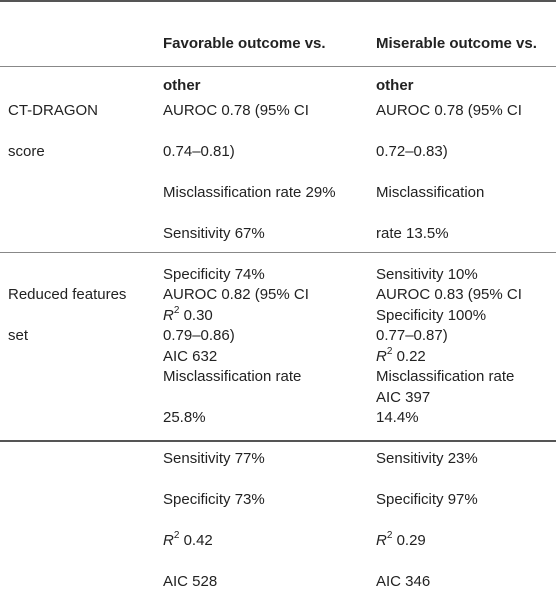  What do you see at coordinates (427, 499) in the screenshot?
I see `metric-line: Specificity 97%` at bounding box center [427, 499].